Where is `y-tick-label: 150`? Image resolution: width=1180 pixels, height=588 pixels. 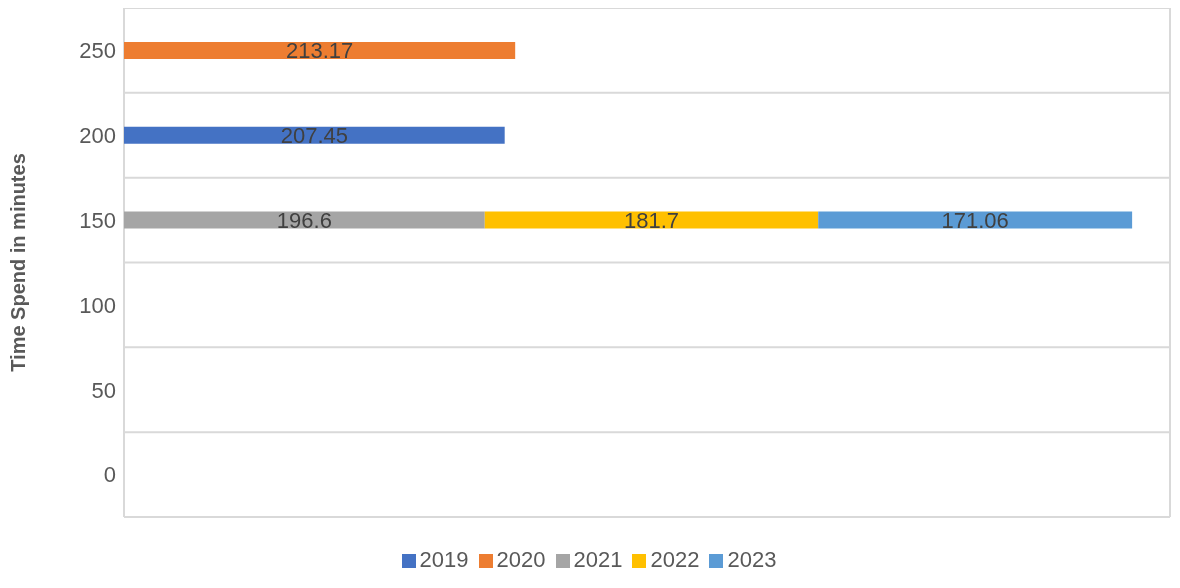 y-tick-label: 150 is located at coordinates (97, 220).